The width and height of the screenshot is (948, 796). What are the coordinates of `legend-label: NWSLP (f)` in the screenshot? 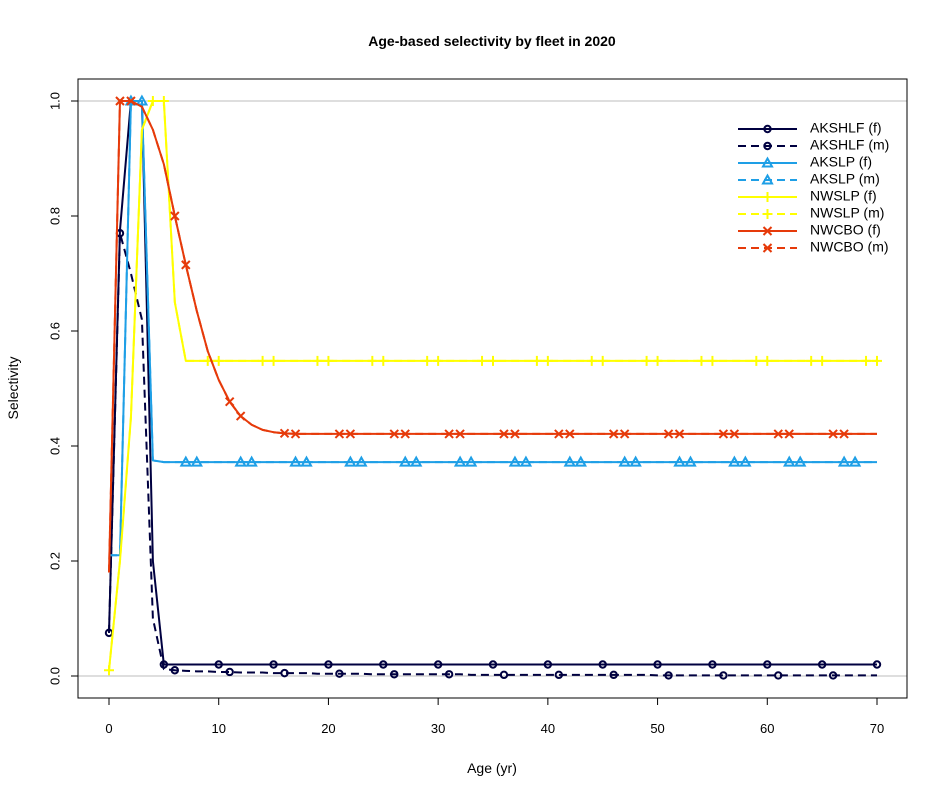 It's located at (843, 196).